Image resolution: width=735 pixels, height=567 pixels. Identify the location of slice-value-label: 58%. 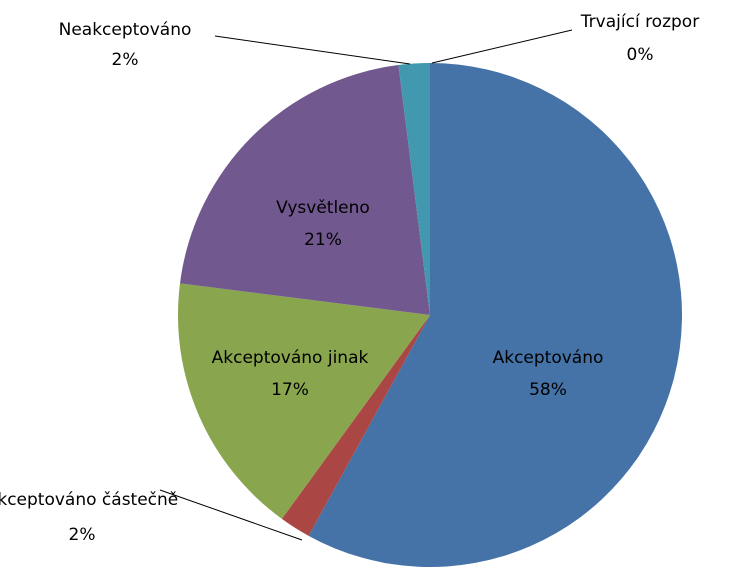
(548, 390).